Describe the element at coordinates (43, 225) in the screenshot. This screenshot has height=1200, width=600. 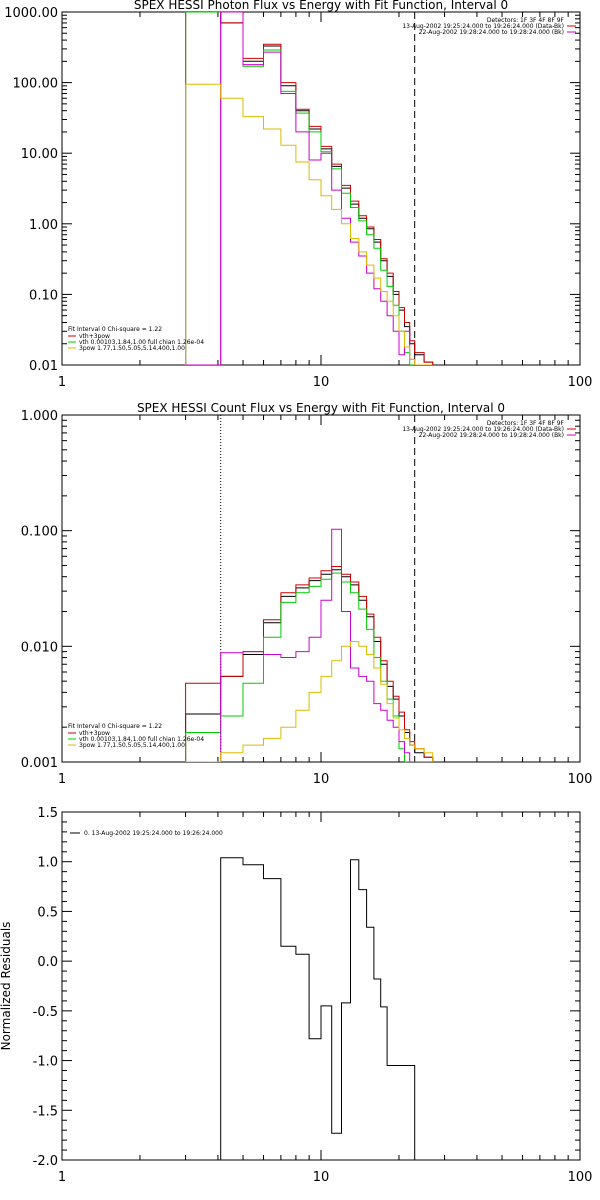
I see `y-tick-label: 1.00` at that location.